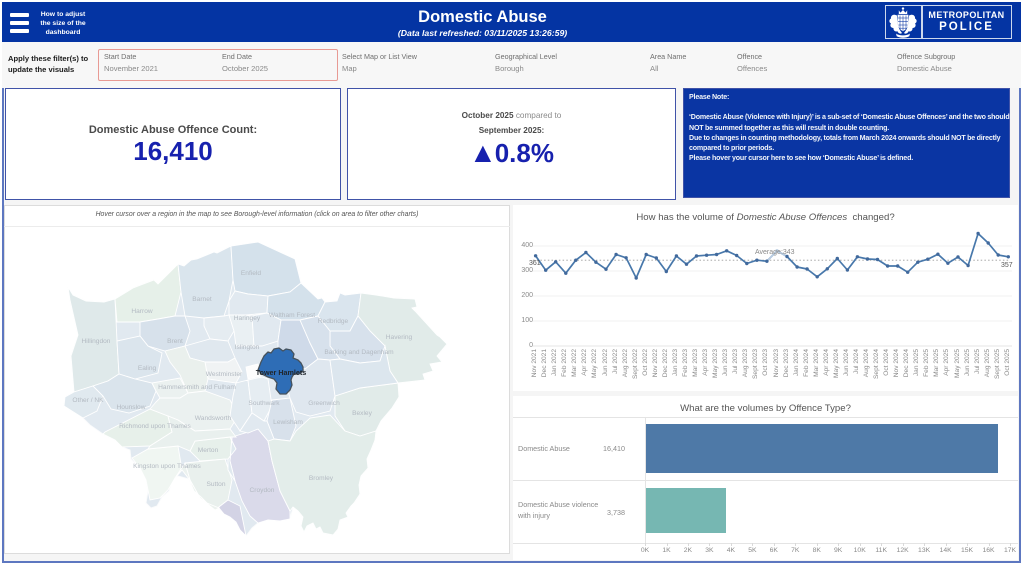  What do you see at coordinates (175, 341) in the screenshot?
I see `svg-text: Brent` at bounding box center [175, 341].